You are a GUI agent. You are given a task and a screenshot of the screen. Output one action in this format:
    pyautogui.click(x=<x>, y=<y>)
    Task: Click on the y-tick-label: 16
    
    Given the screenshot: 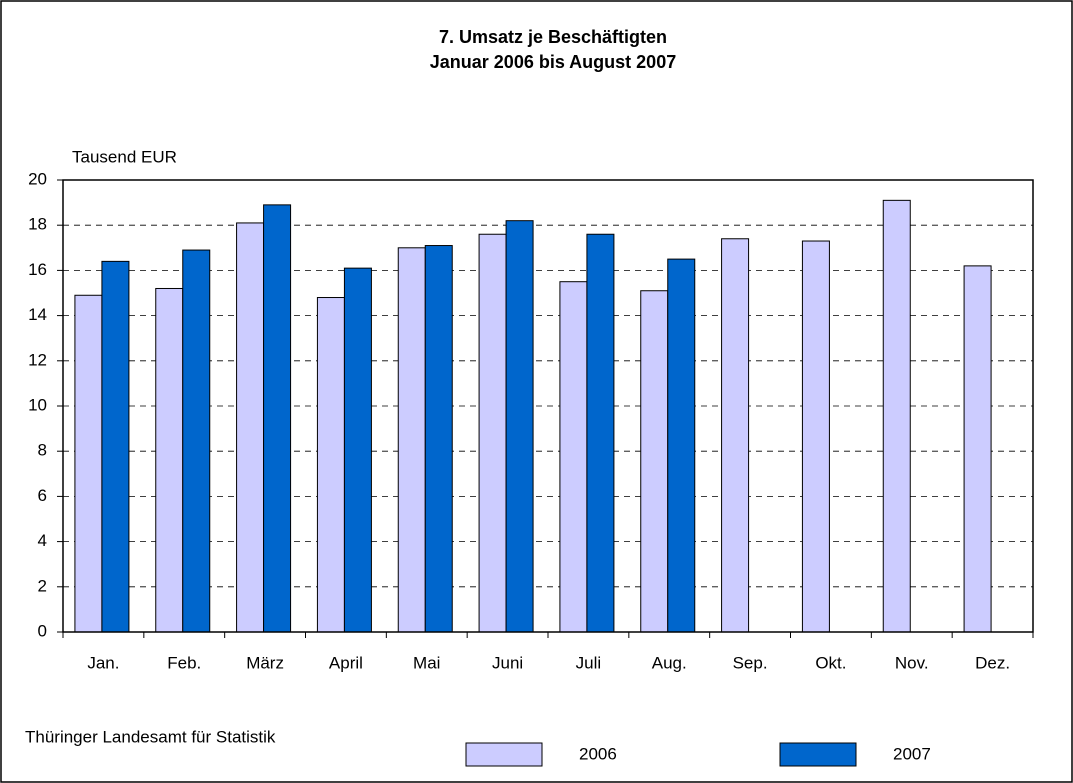 What is the action you would take?
    pyautogui.click(x=37, y=269)
    